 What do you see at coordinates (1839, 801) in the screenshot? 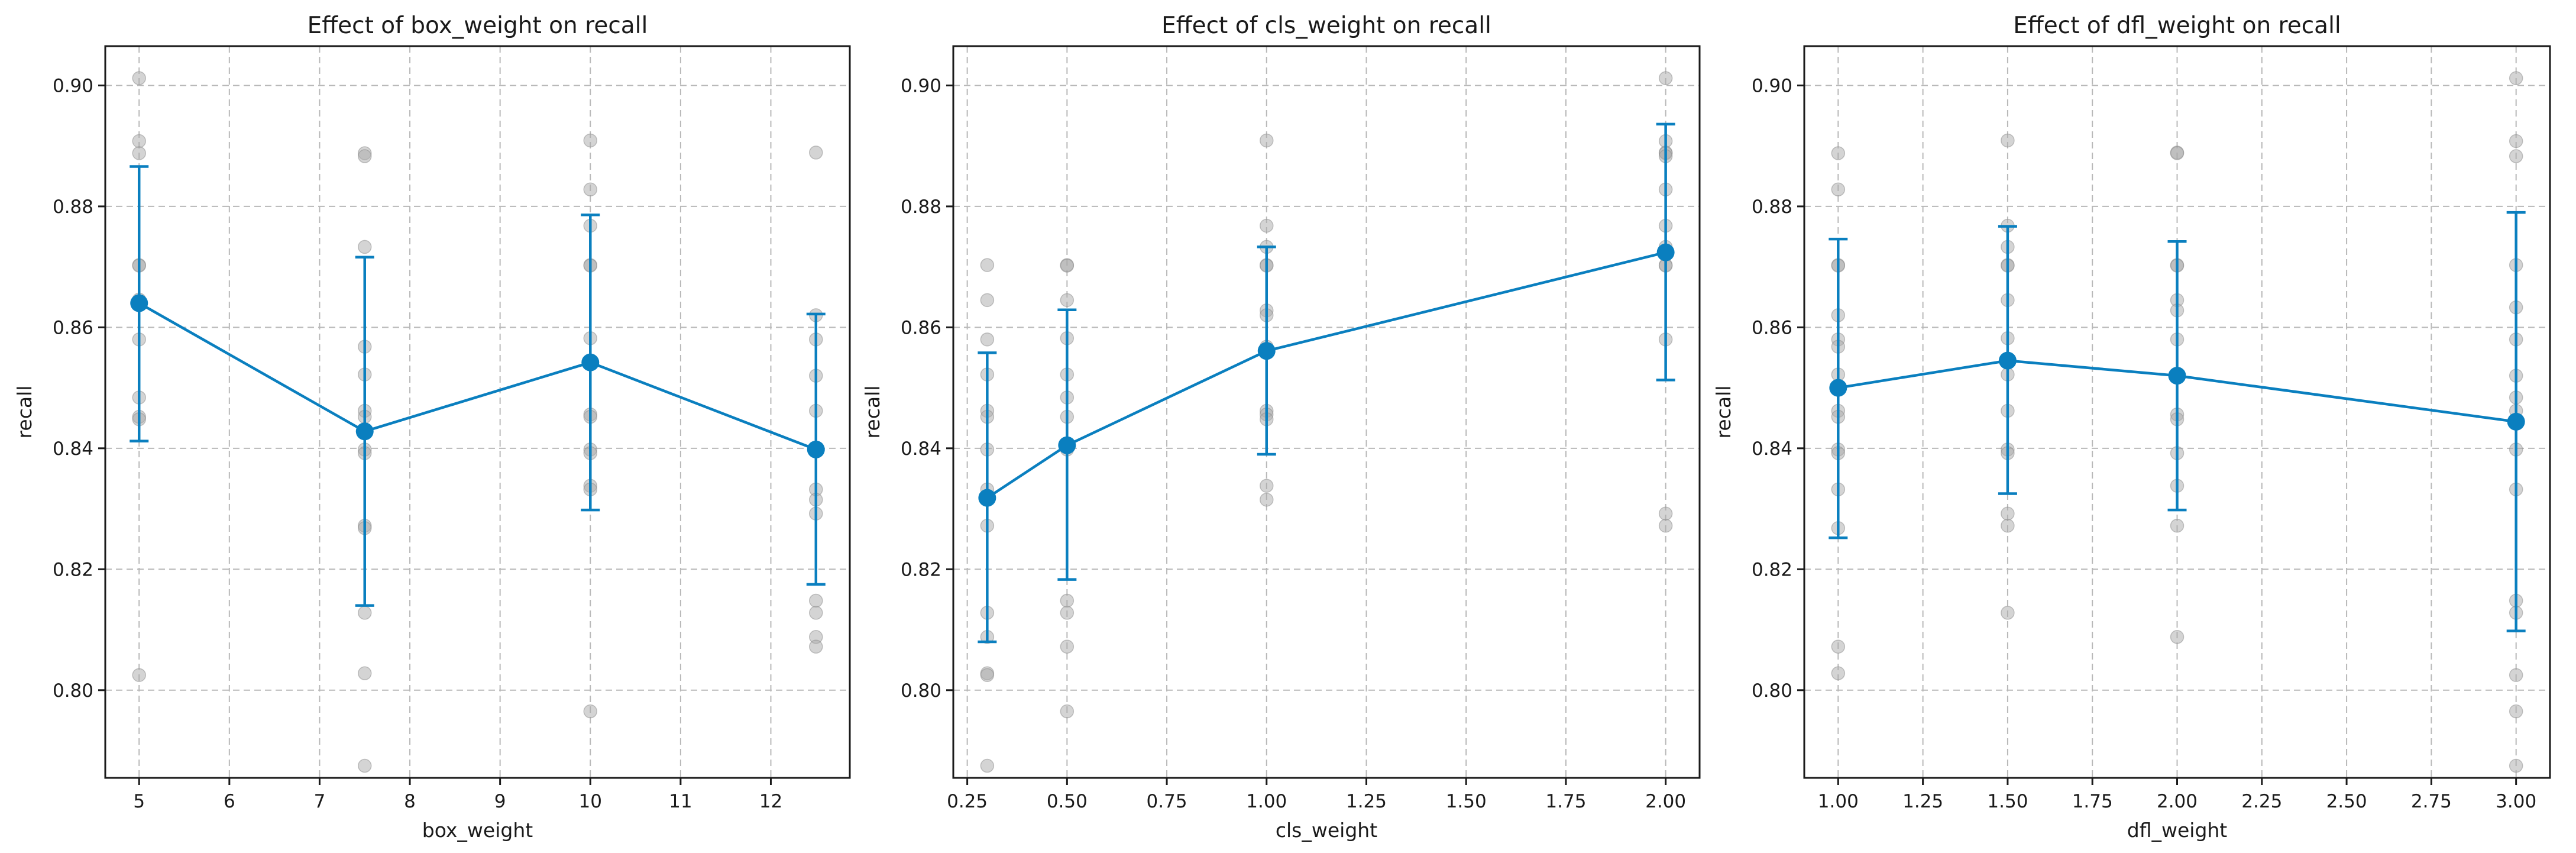
I see `x-tick-label: 1.00` at bounding box center [1839, 801].